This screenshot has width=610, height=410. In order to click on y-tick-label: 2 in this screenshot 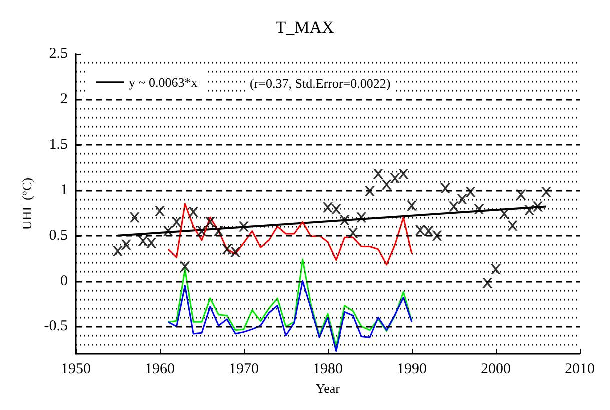, I will do `click(64, 99)`.